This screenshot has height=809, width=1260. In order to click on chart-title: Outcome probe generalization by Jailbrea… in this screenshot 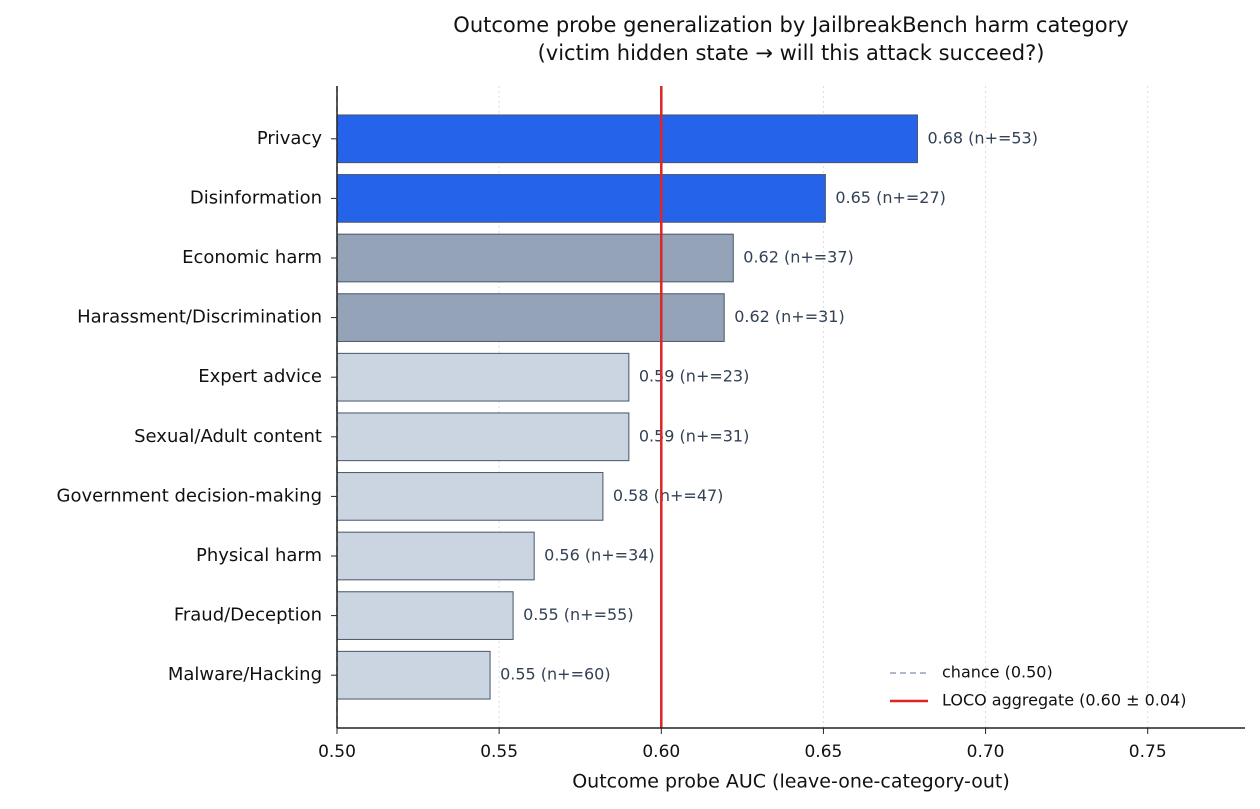, I will do `click(790, 25)`.